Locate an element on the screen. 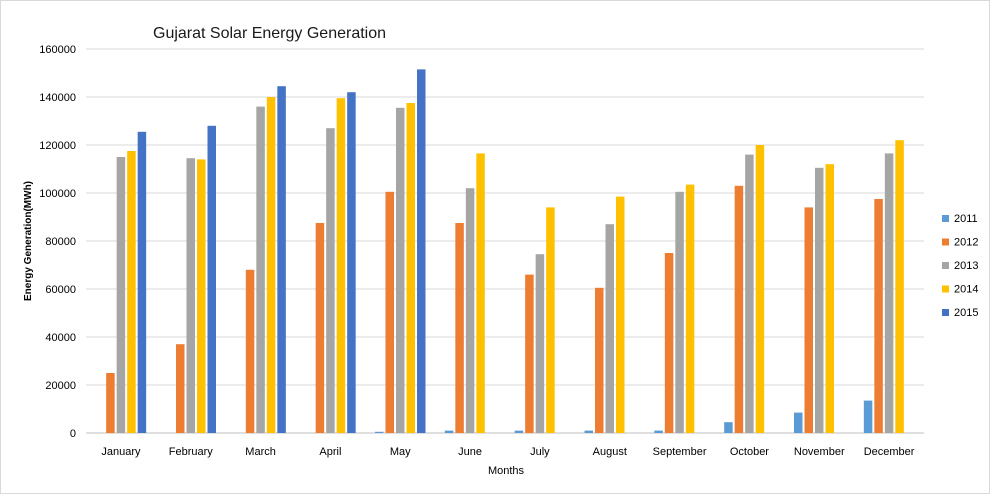 The width and height of the screenshot is (990, 494). y-tick-label: 20000 is located at coordinates (60, 386).